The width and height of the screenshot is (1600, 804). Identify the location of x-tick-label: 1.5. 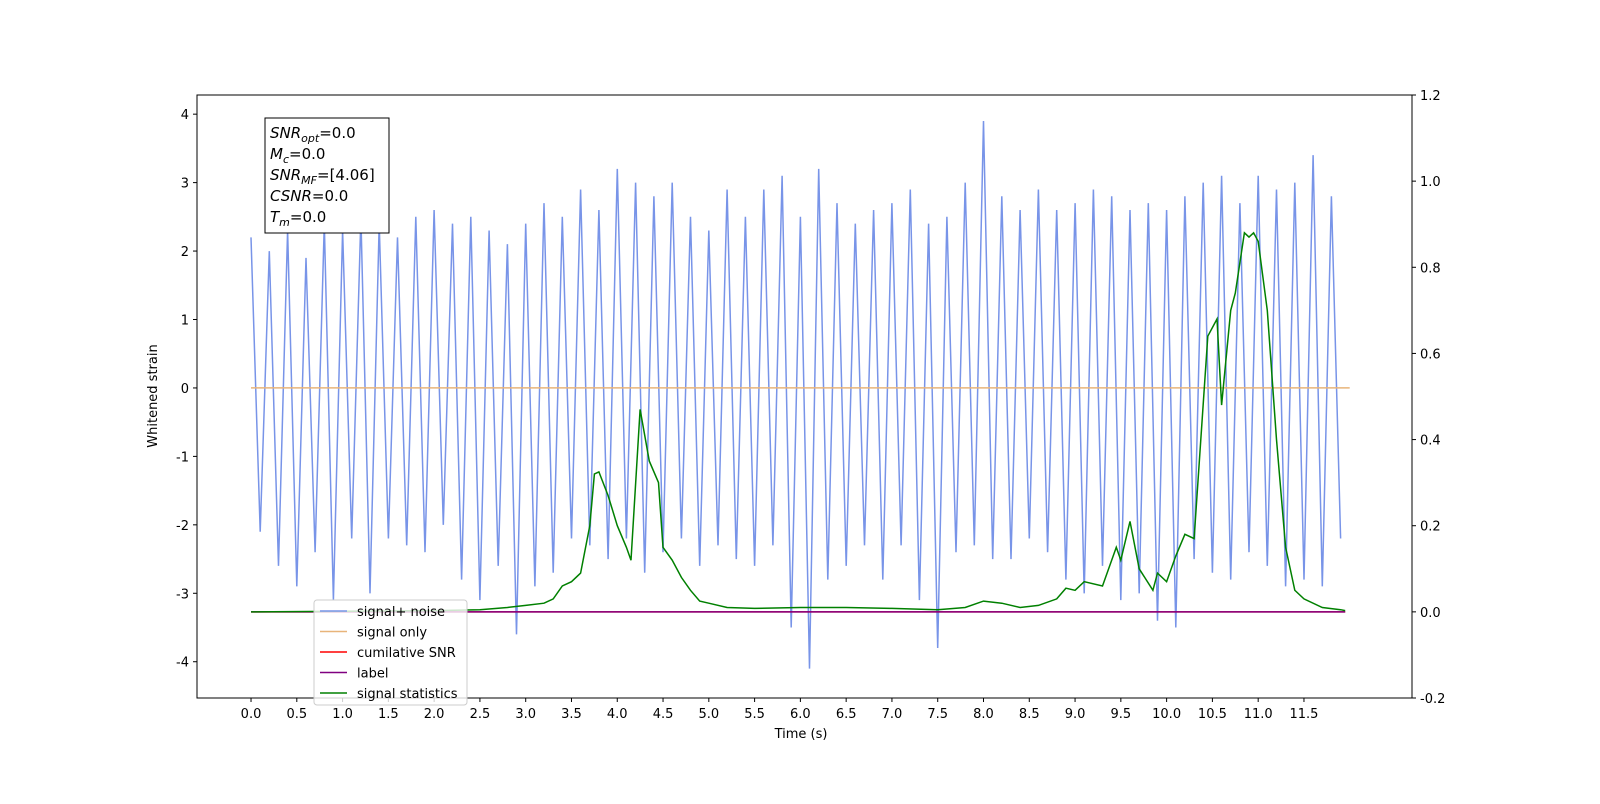
(388, 714).